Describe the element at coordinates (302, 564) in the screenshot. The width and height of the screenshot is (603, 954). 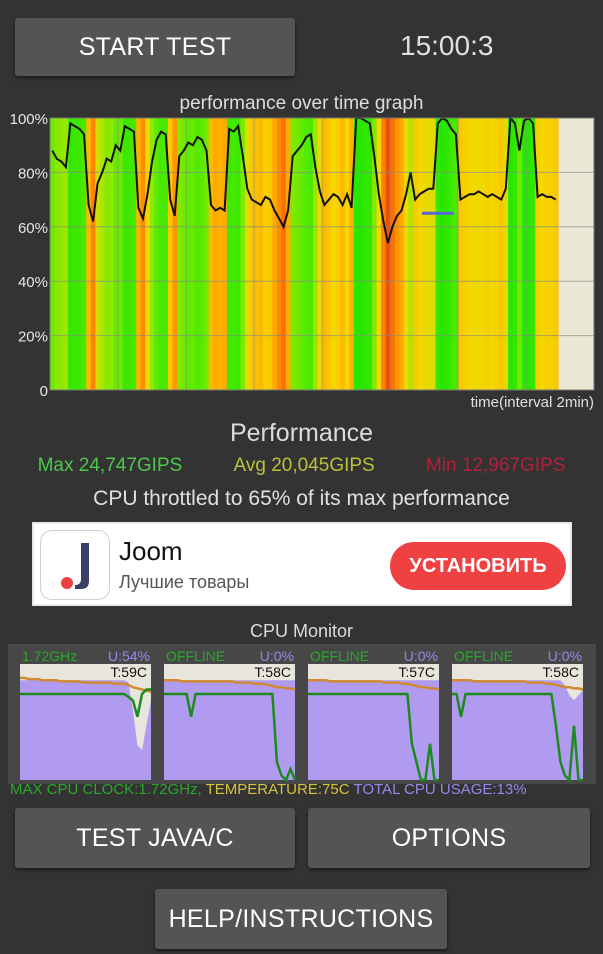
I see `ad-banner: Joom Лучшие товары УСТАНОВИТЬ` at that location.